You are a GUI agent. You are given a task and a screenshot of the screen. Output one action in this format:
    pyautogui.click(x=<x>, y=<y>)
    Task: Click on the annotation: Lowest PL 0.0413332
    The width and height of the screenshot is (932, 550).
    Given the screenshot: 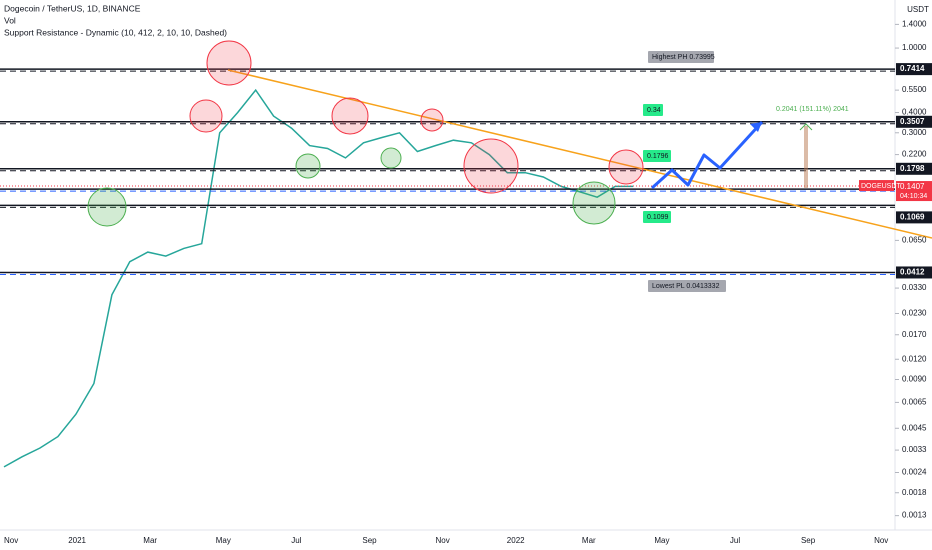 What is the action you would take?
    pyautogui.click(x=686, y=286)
    